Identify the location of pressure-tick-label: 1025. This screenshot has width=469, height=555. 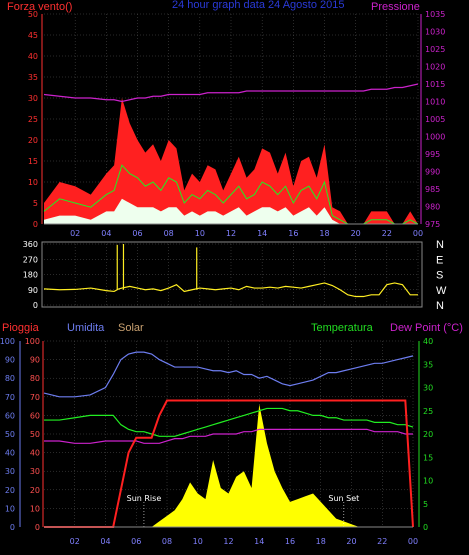
(435, 49).